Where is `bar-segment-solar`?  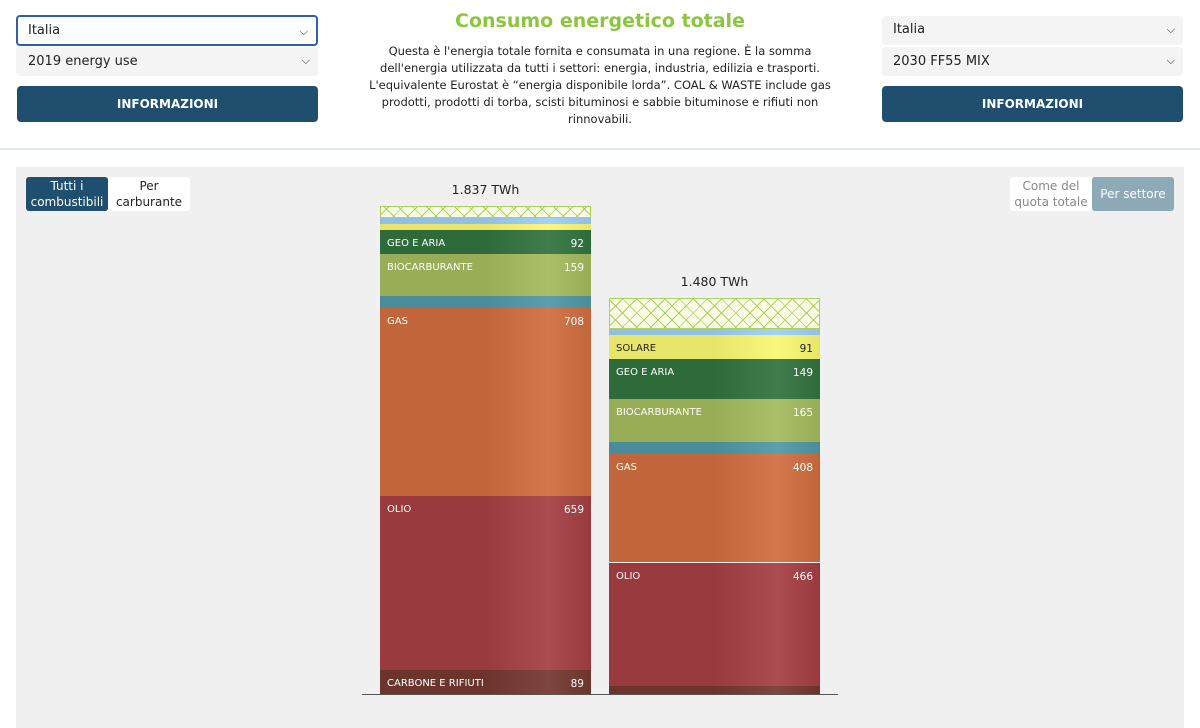
bar-segment-solar is located at coordinates (485, 226).